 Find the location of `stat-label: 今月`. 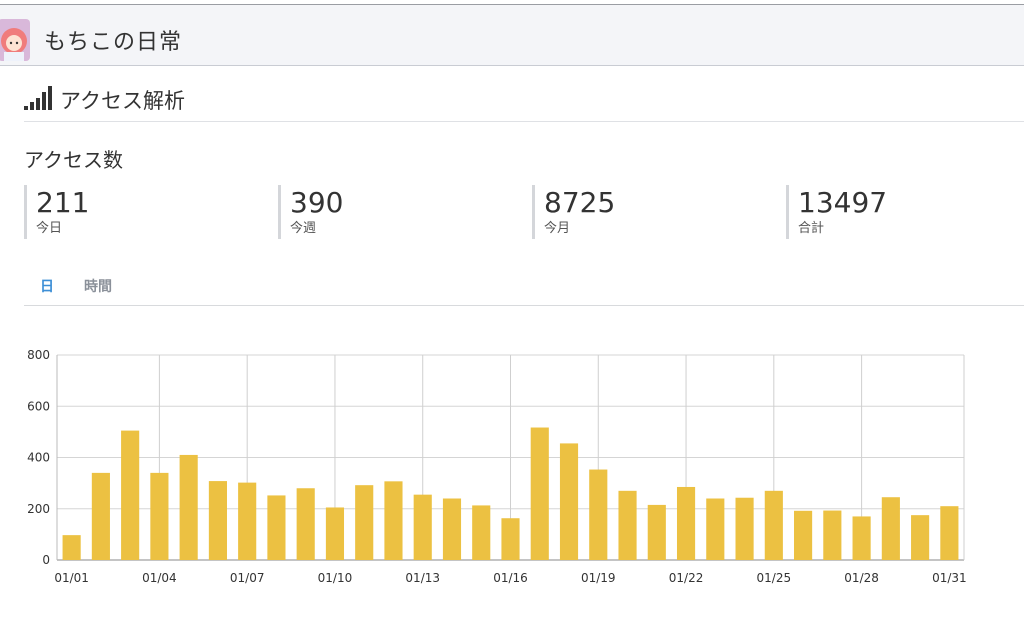

stat-label: 今月 is located at coordinates (557, 228).